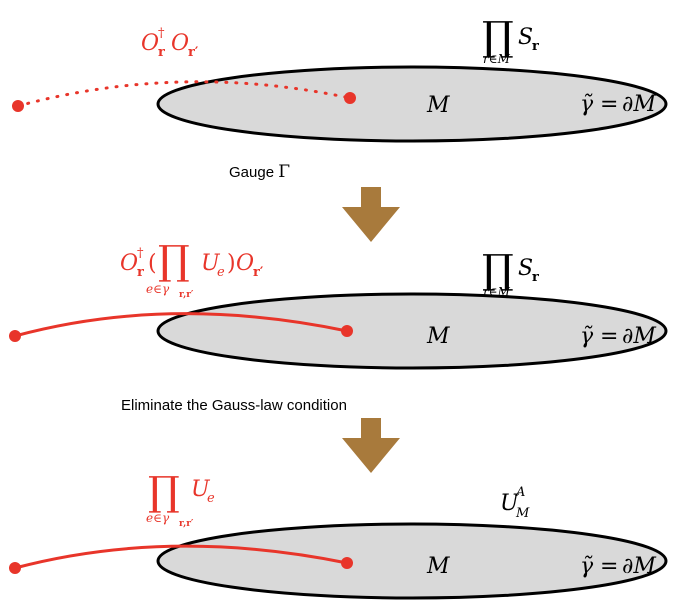 The height and width of the screenshot is (612, 675). What do you see at coordinates (192, 269) in the screenshot?
I see `operator-label: O † r ( ∏ U e ) O r′ e∈γ r,r′` at bounding box center [192, 269].